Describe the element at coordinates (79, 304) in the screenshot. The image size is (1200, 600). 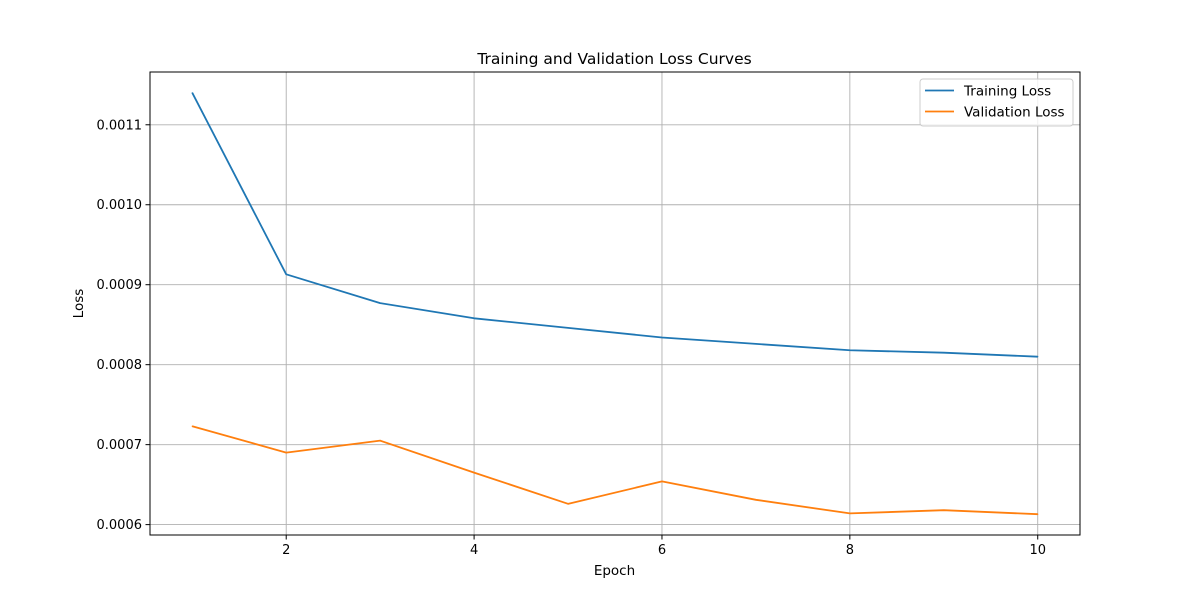
I see `y-axis-label: Loss` at that location.